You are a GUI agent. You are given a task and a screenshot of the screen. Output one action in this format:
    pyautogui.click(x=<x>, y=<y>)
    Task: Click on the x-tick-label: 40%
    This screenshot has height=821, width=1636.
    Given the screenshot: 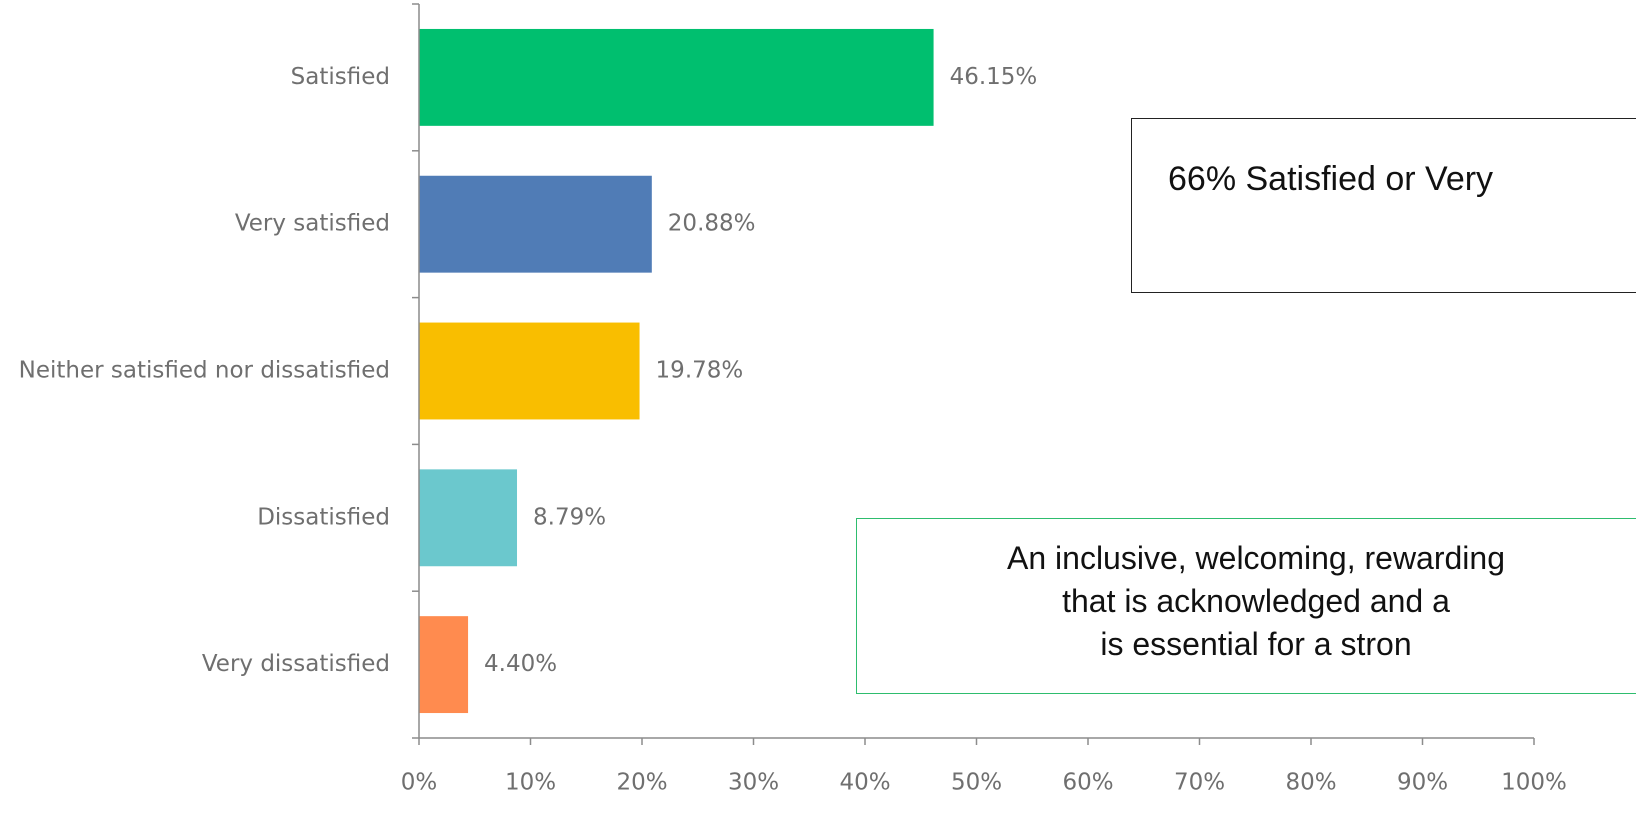 What is the action you would take?
    pyautogui.click(x=864, y=783)
    